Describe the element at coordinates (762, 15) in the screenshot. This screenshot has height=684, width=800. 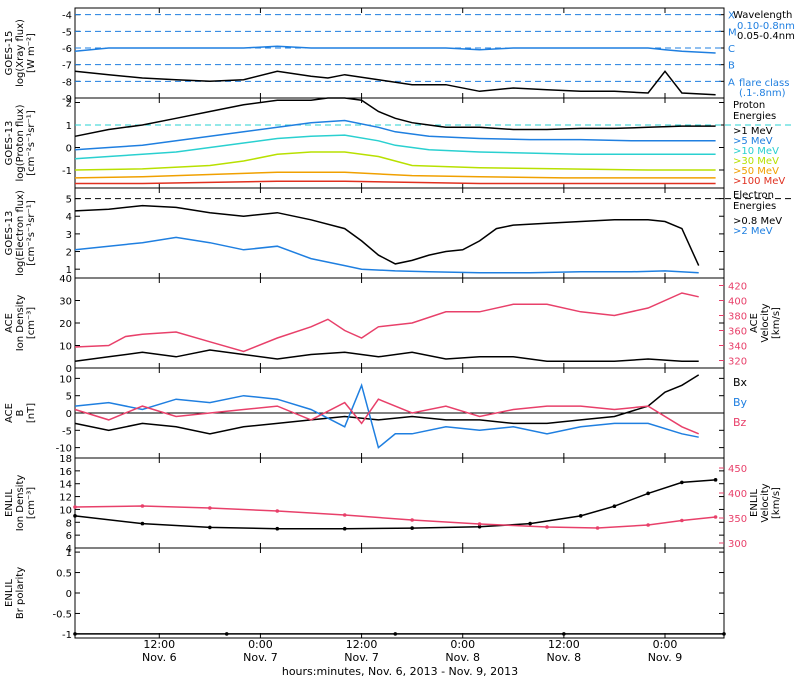
I see `legend-title: Wavelength` at that location.